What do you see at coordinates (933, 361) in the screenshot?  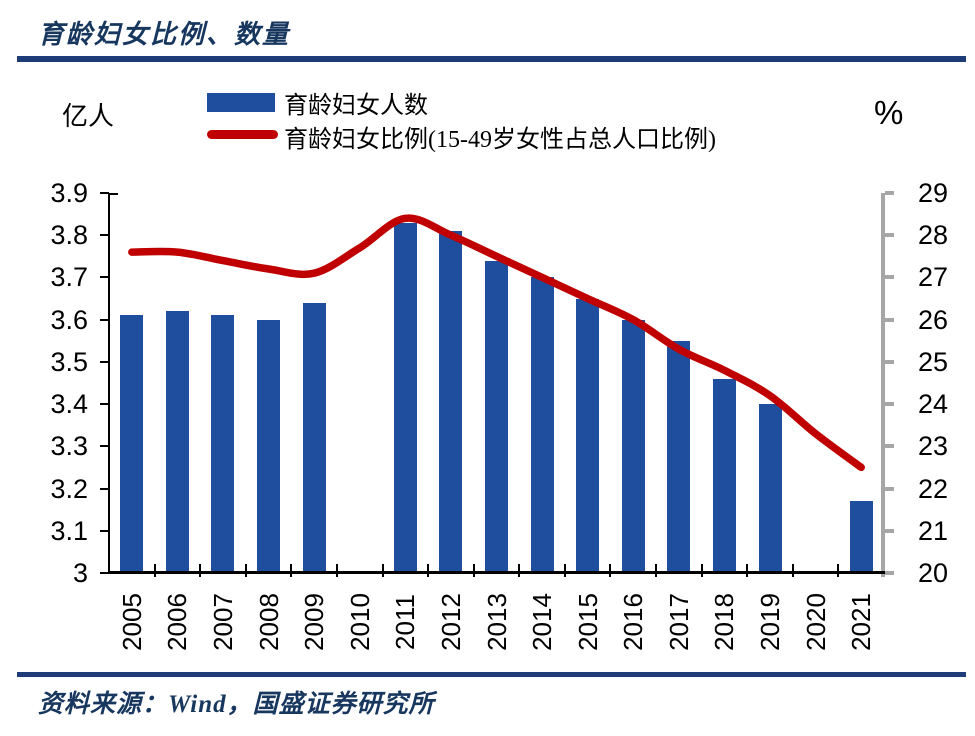 I see `y-axis-tick-label-right: 25` at bounding box center [933, 361].